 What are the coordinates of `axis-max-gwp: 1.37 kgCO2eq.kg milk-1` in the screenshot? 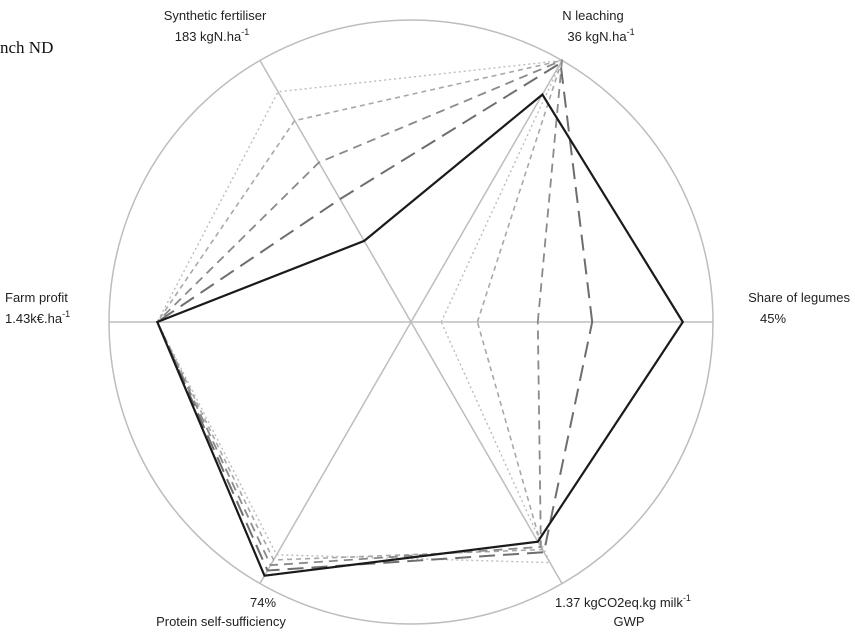 It's located at (623, 601).